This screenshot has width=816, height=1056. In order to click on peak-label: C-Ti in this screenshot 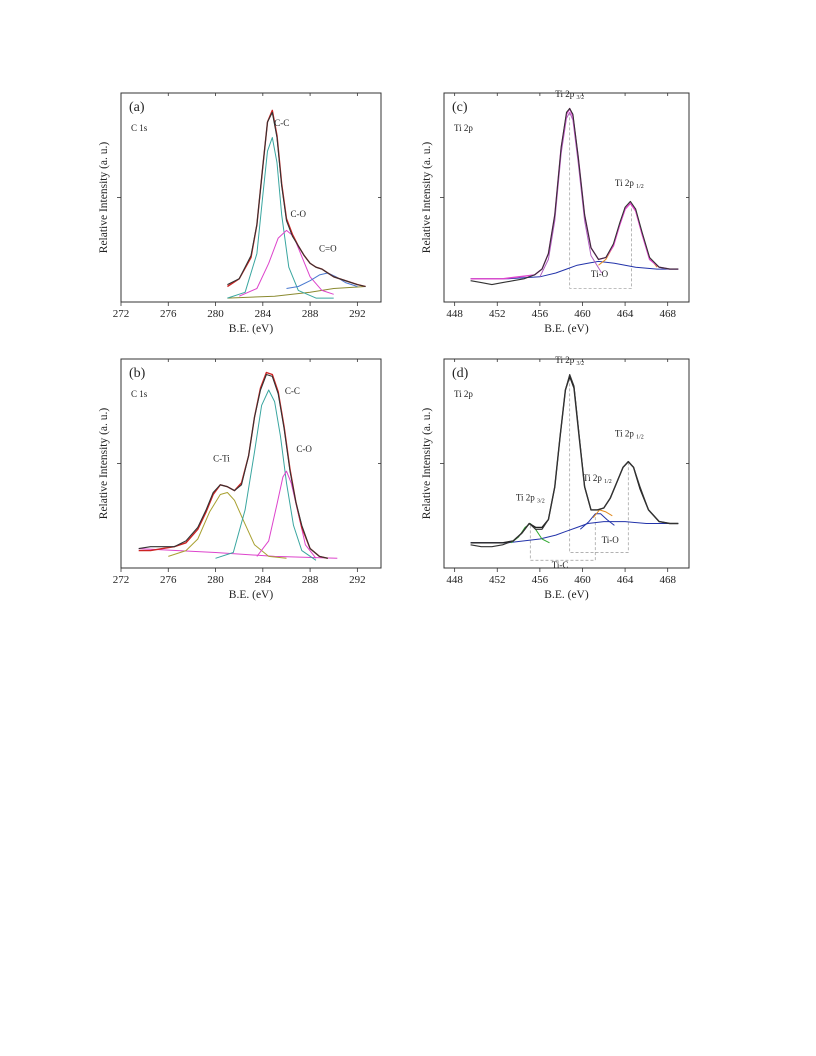, I will do `click(221, 459)`.